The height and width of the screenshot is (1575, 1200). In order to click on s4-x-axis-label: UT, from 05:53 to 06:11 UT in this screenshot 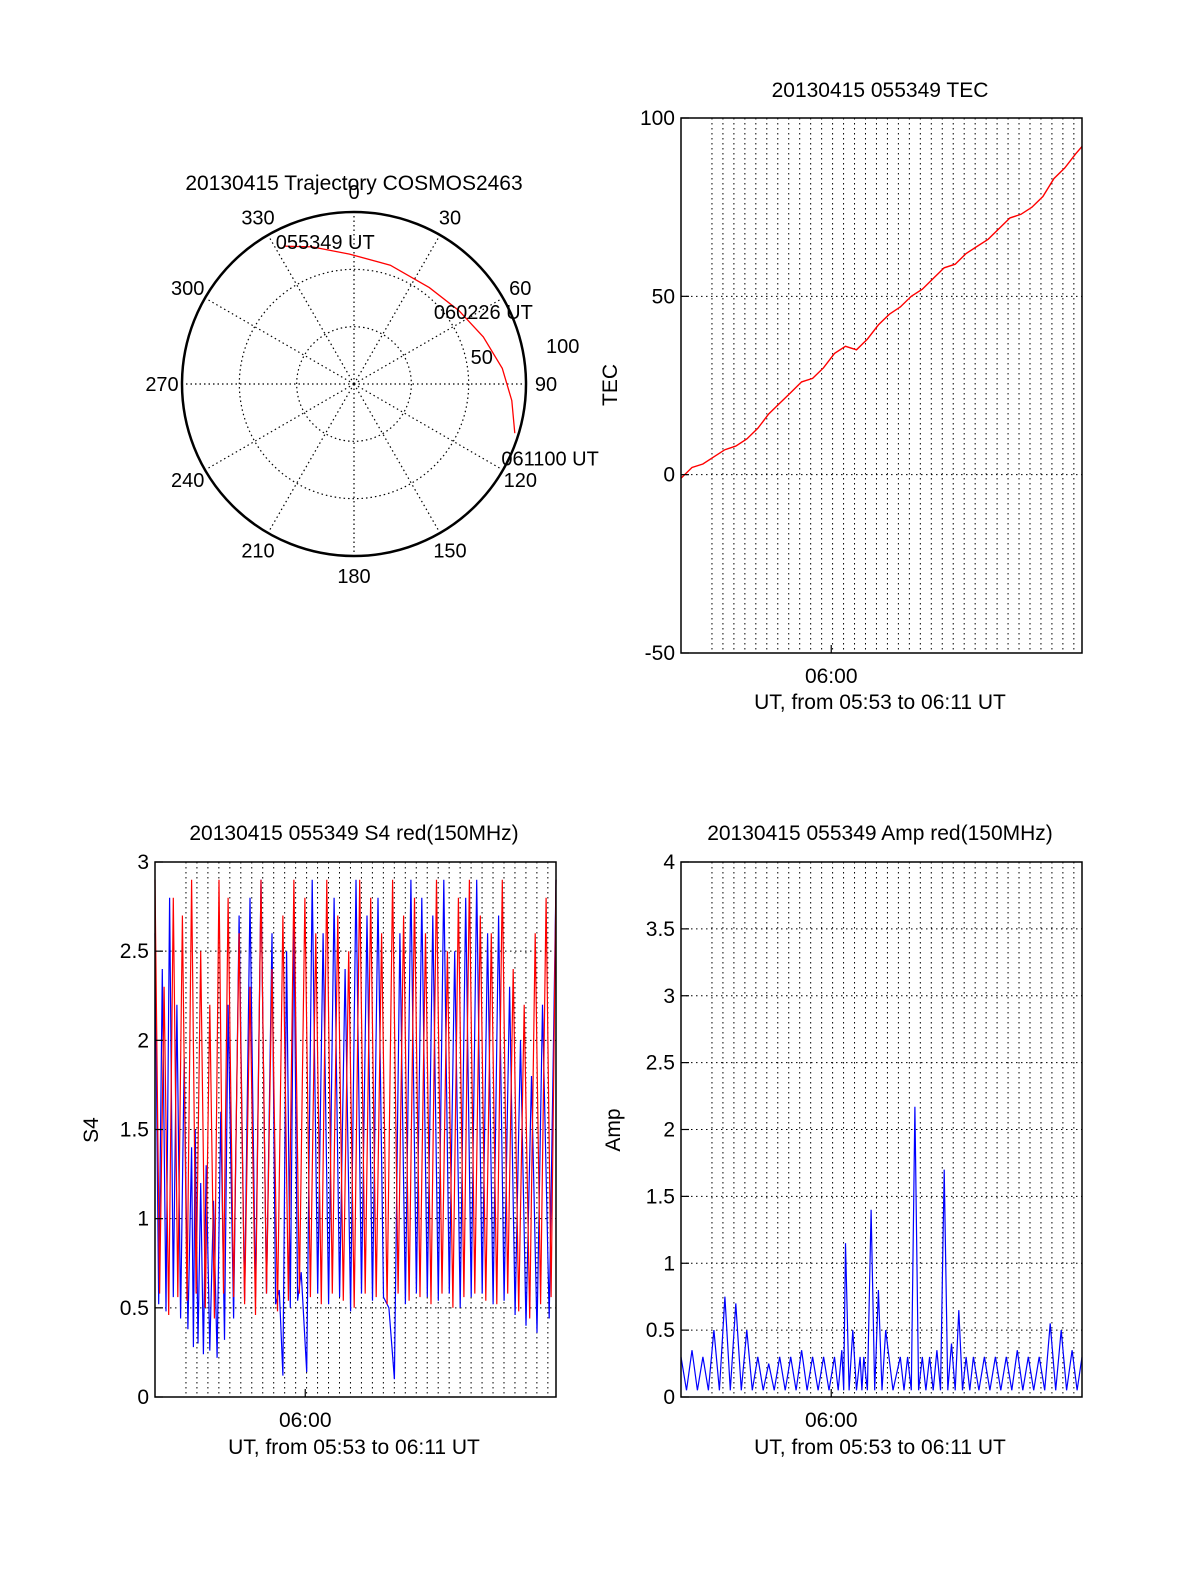, I will do `click(354, 1447)`.